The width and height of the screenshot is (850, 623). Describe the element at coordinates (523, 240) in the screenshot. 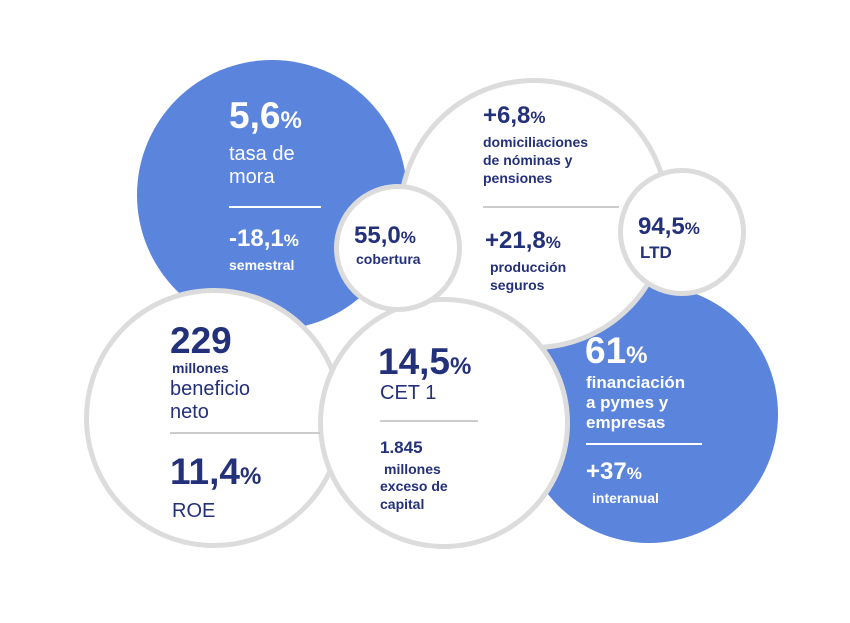

I see `seguros-value: +21,8%` at that location.